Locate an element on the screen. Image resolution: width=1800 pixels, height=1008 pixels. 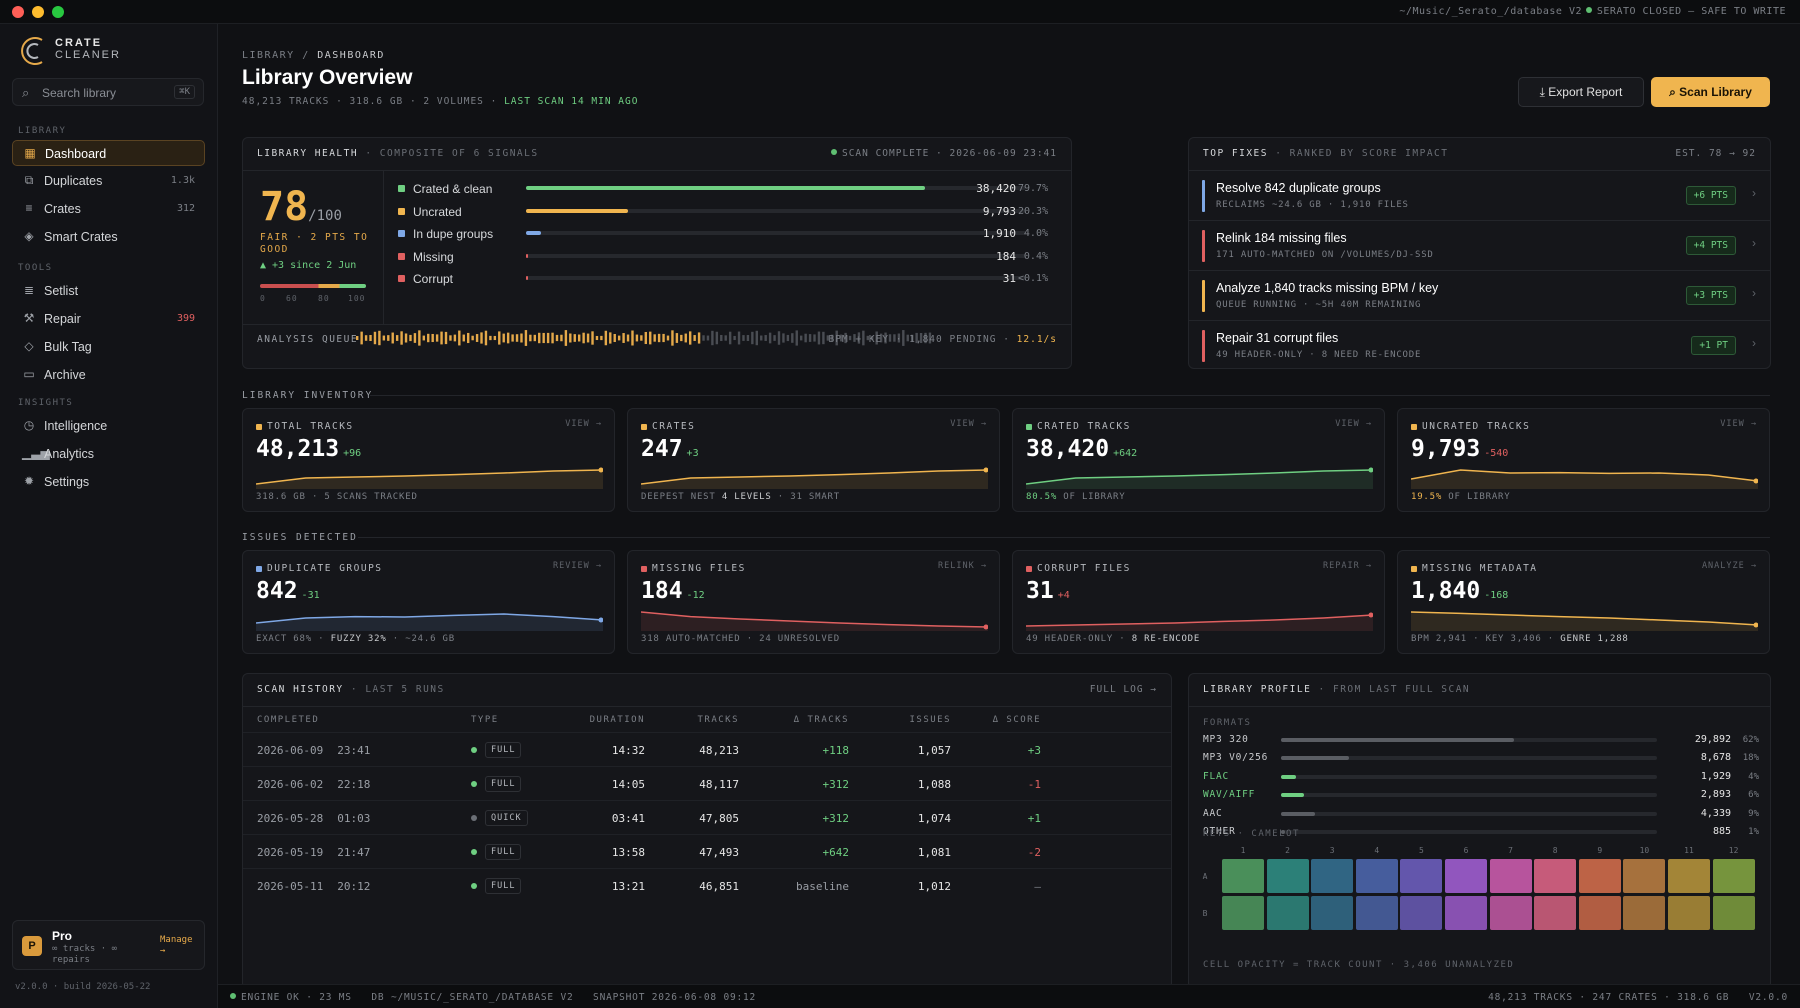
column-header: COMPLETED is located at coordinates (288, 720).